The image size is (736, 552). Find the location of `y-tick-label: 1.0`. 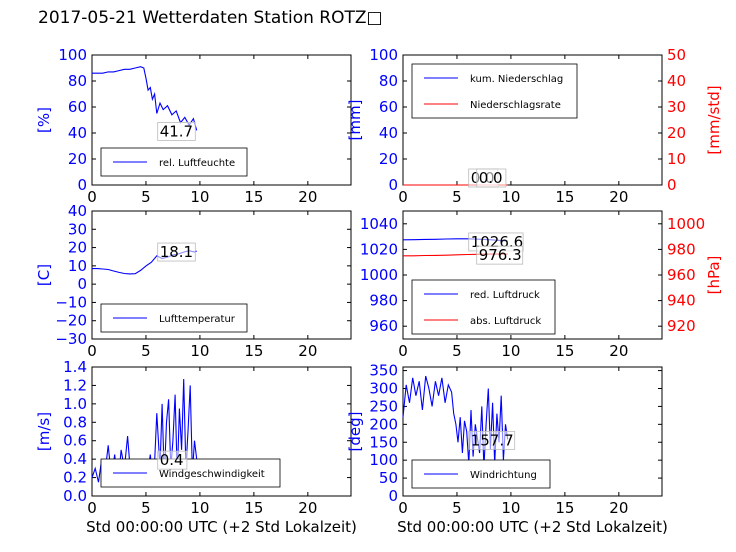

y-tick-label: 1.0 is located at coordinates (75, 404).